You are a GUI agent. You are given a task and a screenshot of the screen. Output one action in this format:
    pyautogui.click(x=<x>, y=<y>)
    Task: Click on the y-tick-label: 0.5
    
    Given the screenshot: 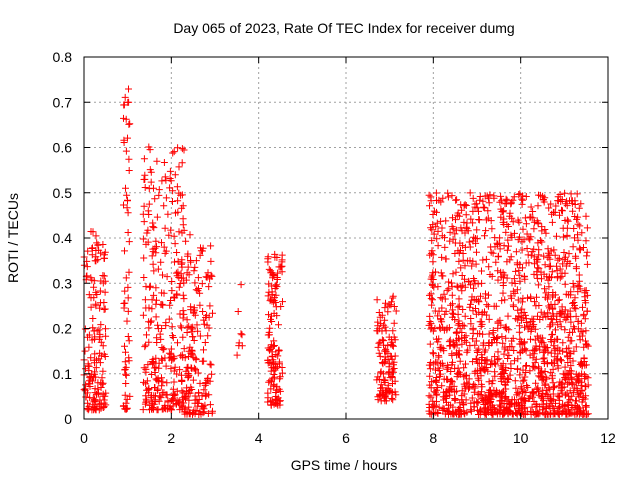 What is the action you would take?
    pyautogui.click(x=63, y=193)
    